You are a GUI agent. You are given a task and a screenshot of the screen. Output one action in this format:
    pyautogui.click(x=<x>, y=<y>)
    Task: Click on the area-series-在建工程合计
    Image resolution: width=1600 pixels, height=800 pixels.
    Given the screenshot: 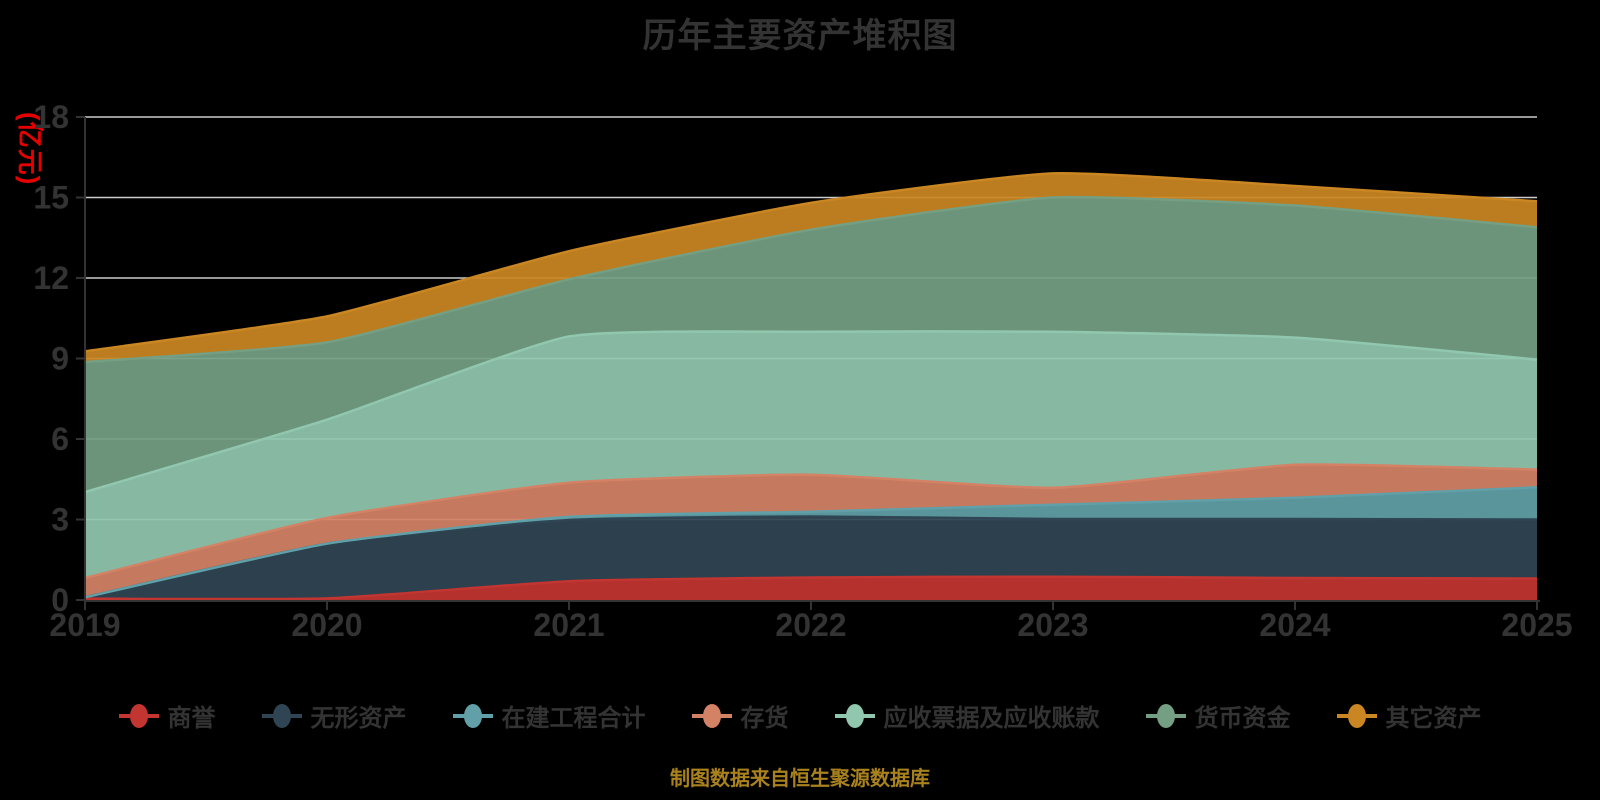 What is the action you would take?
    pyautogui.click(x=811, y=542)
    